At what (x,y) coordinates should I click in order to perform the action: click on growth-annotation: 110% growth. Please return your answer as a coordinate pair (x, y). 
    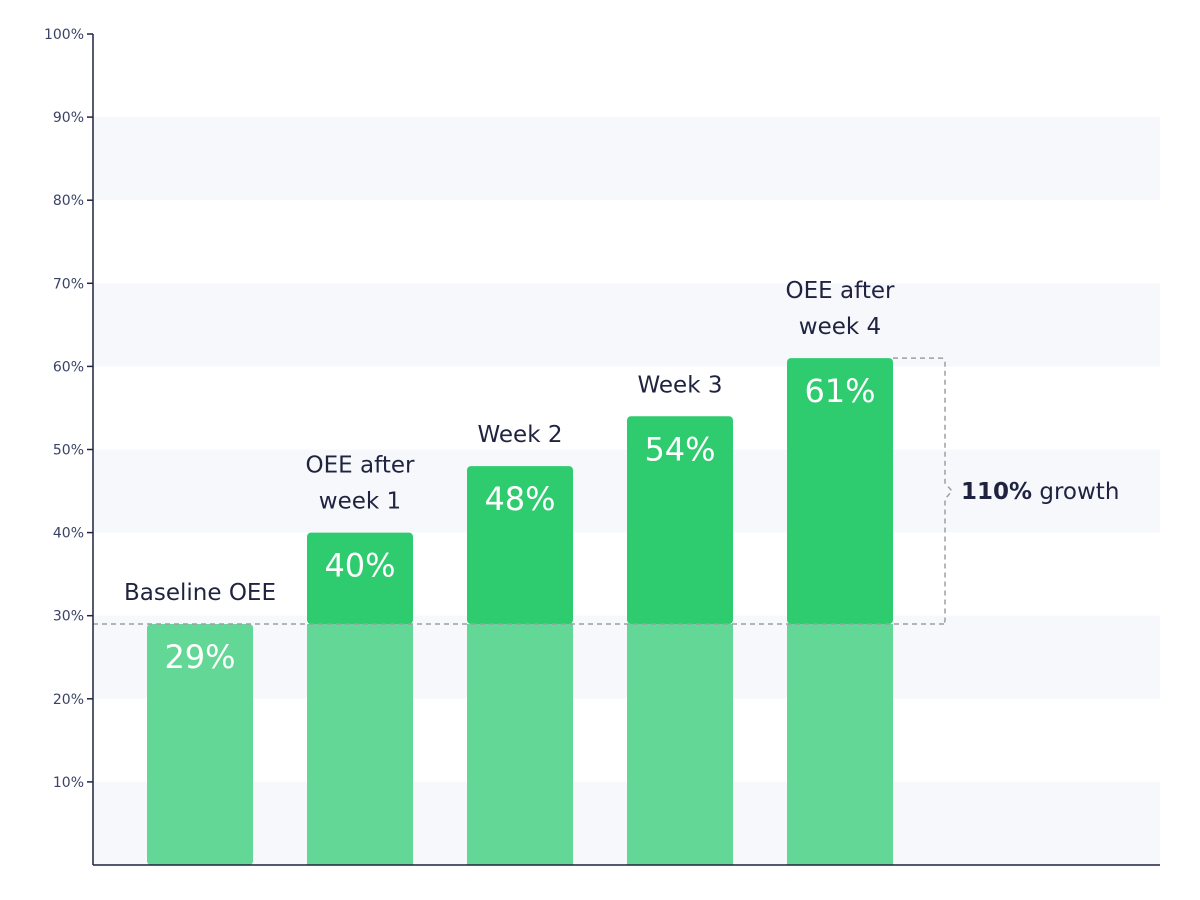
    Looking at the image, I should click on (1006, 491).